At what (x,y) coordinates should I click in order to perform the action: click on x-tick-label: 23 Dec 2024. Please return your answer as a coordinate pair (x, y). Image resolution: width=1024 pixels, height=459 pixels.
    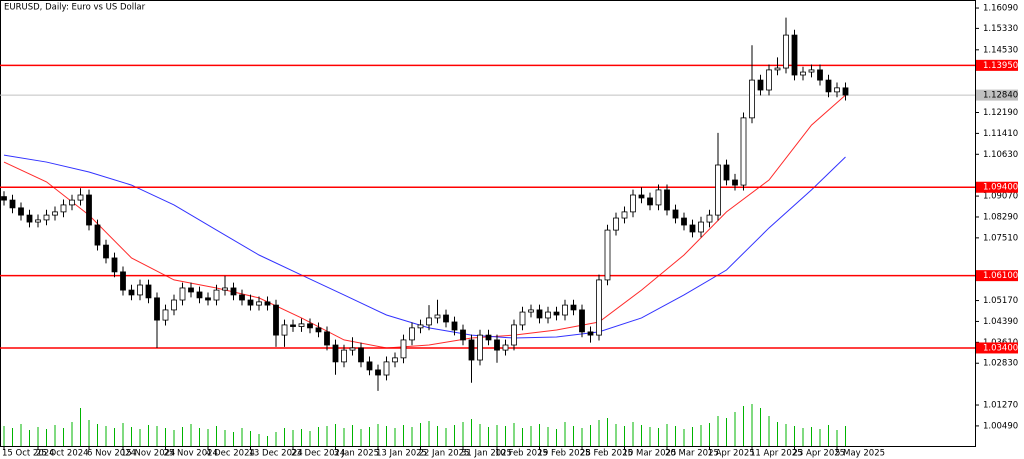
    Looking at the image, I should click on (318, 454).